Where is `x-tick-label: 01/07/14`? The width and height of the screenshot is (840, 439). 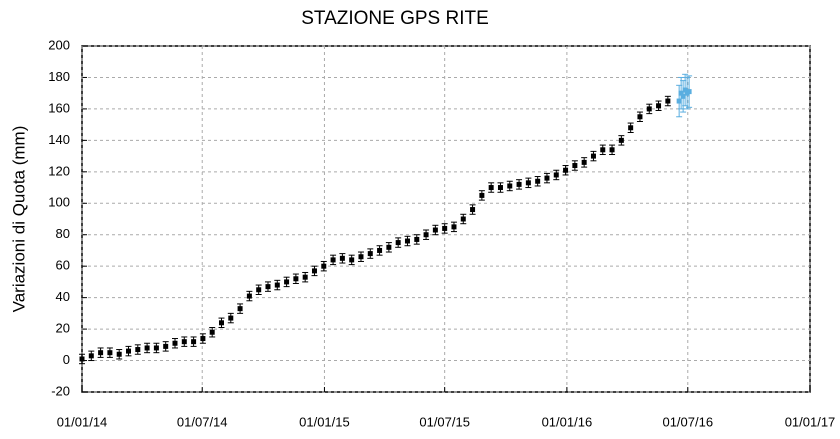 x-tick-label: 01/07/14 is located at coordinates (202, 421).